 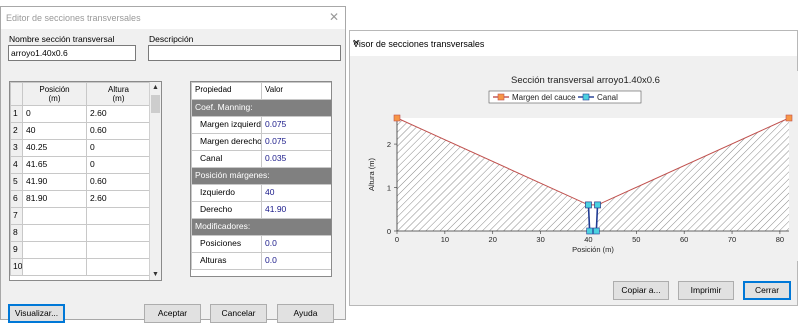 What do you see at coordinates (54, 114) in the screenshot?
I see `position-cell: 0` at bounding box center [54, 114].